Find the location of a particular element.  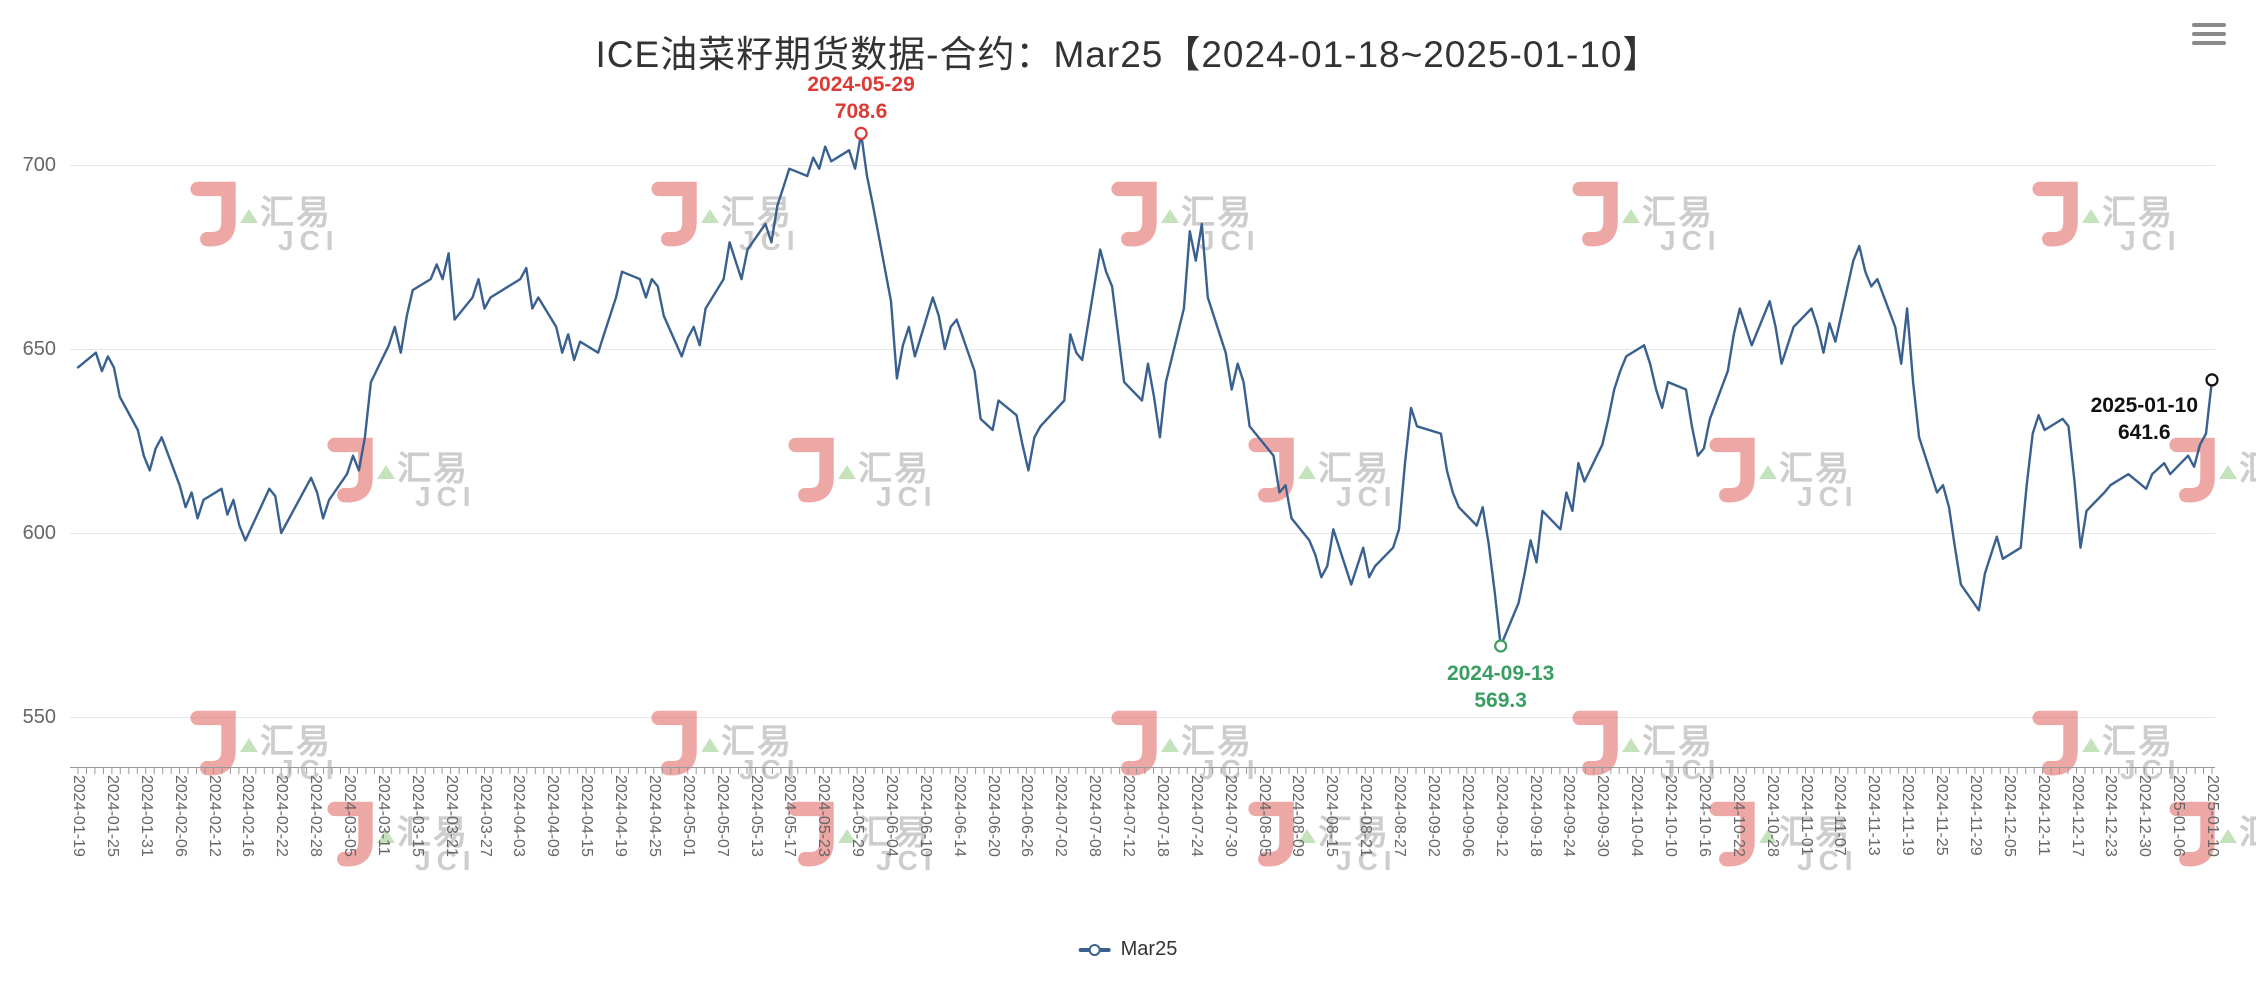

x-axis-tick-label: 2024-08-09 is located at coordinates (1298, 816).